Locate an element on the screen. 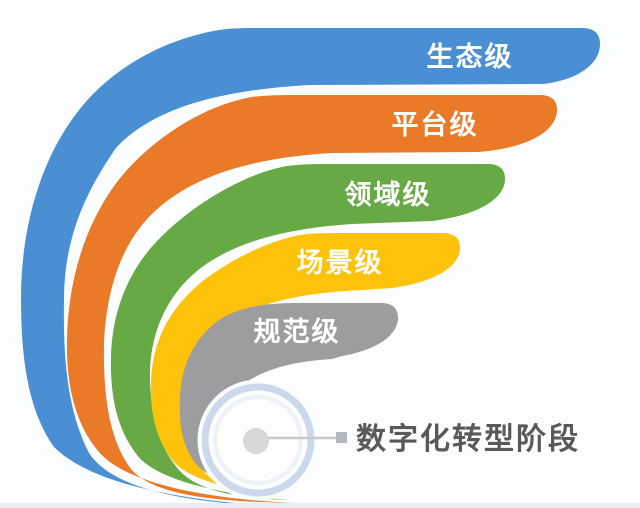  label-specification-level: 规范级 is located at coordinates (297, 331).